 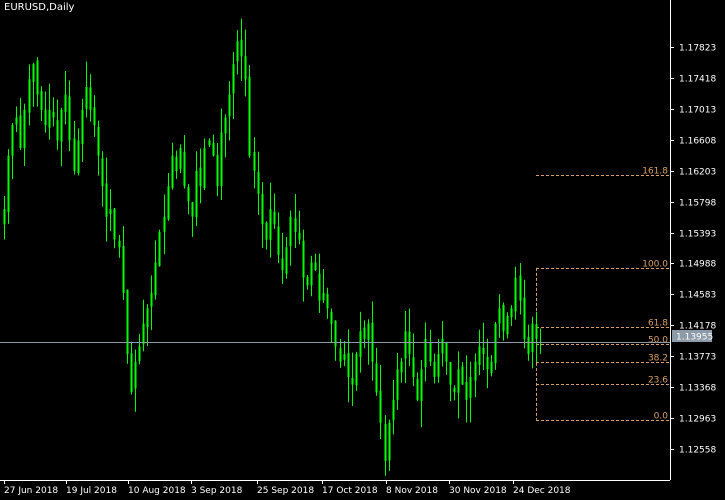 I want to click on x-tick-label: 10 Aug 2018, so click(x=157, y=491).